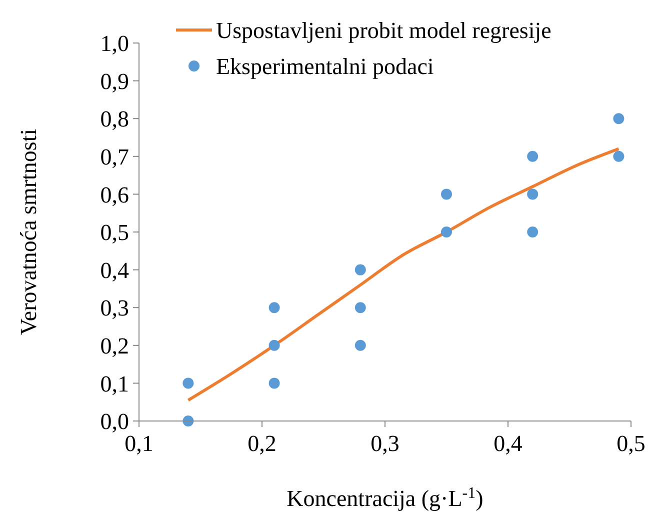 The height and width of the screenshot is (524, 668). What do you see at coordinates (385, 443) in the screenshot?
I see `x-tick-label: 0,3` at bounding box center [385, 443].